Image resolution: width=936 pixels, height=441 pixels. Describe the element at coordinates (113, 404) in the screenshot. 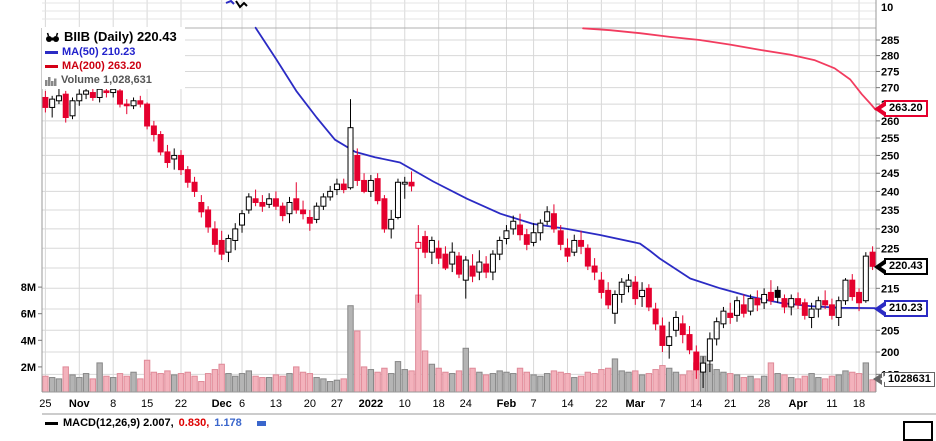

I see `svg-text: 8` at that location.